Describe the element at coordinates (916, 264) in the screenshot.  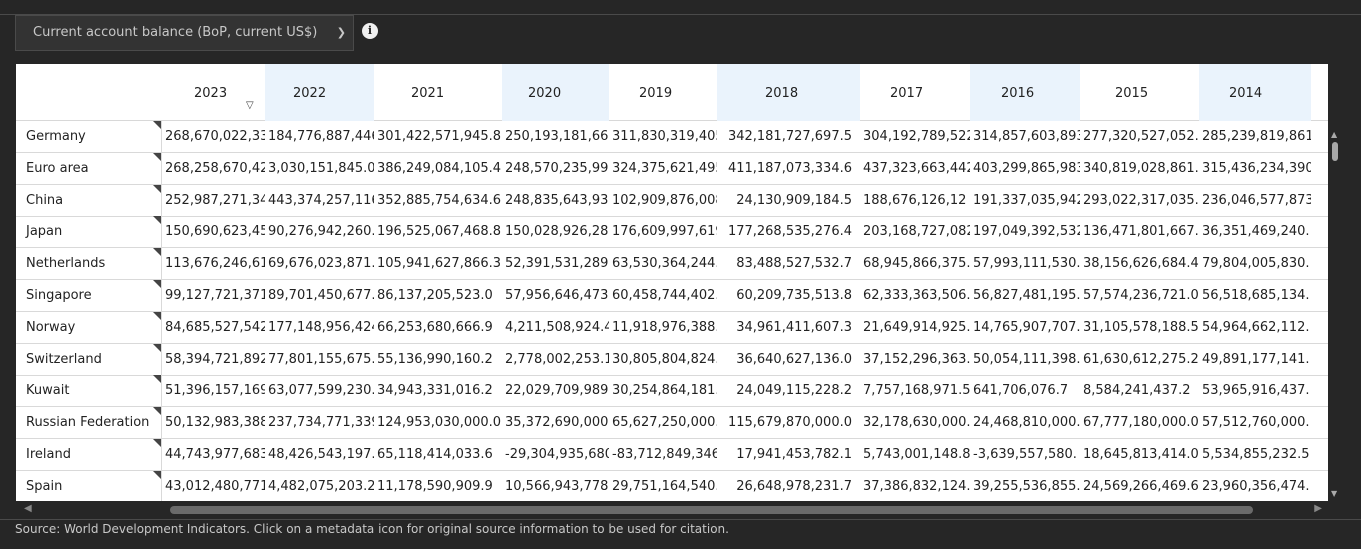
I see `value-cell: 68,945,866,375.` at that location.